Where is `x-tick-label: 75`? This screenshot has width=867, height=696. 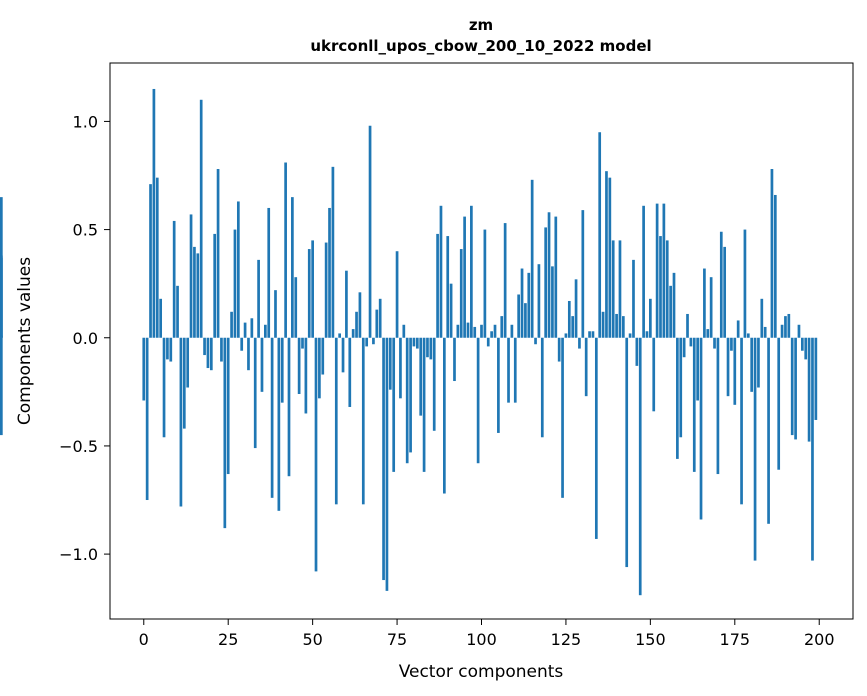
x-tick-label: 75 is located at coordinates (397, 639).